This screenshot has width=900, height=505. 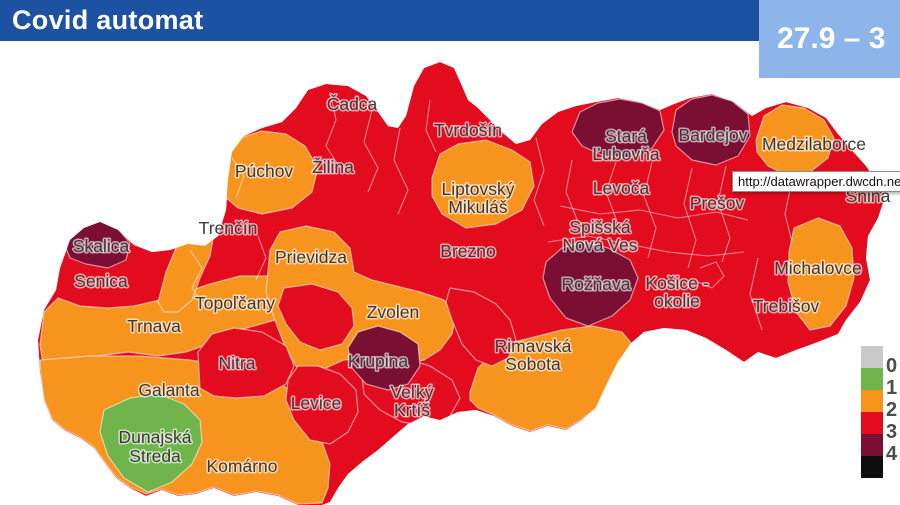 I want to click on district-label-zvolen: Zvolen, so click(x=393, y=312).